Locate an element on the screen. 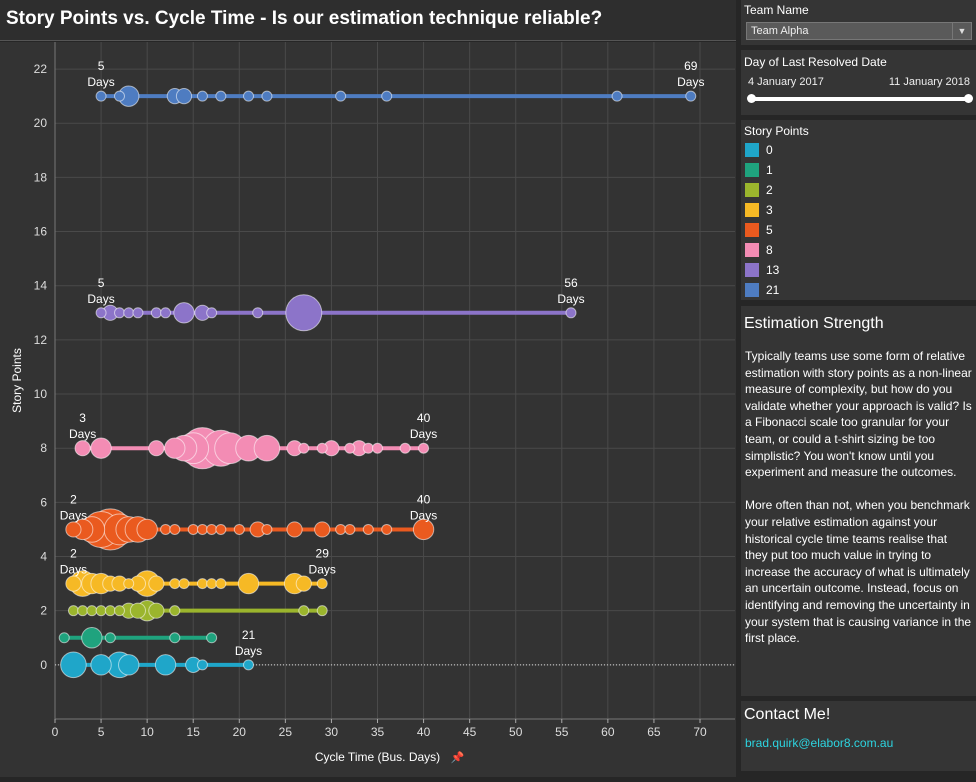 The image size is (976, 782). legend-item-2: 2 is located at coordinates (759, 190).